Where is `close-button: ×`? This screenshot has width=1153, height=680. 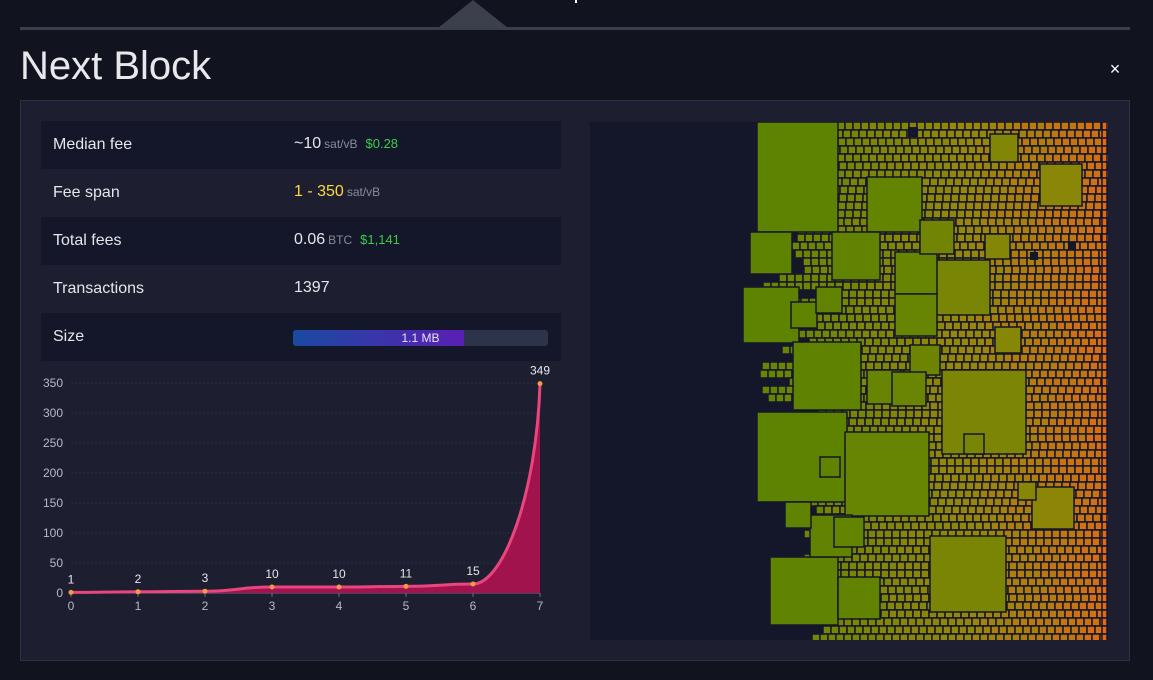 close-button: × is located at coordinates (1115, 69).